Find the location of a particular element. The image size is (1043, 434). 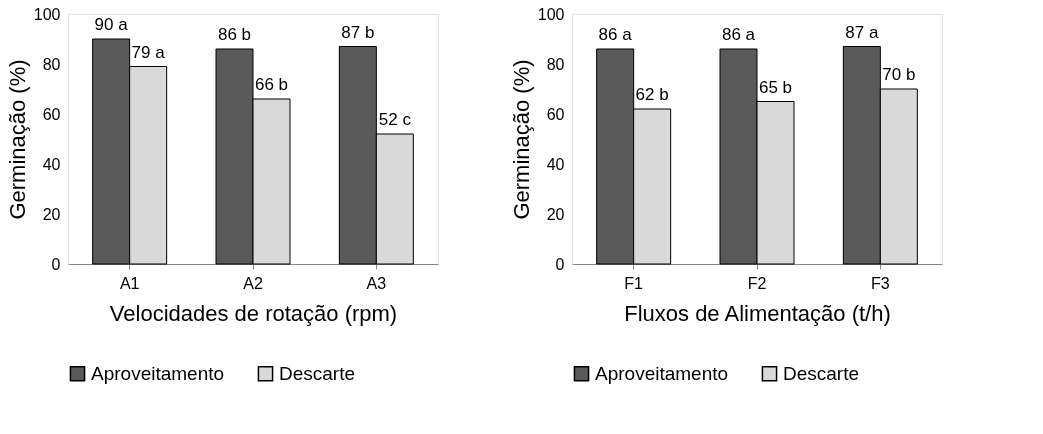

data-label: 87 b is located at coordinates (358, 32).